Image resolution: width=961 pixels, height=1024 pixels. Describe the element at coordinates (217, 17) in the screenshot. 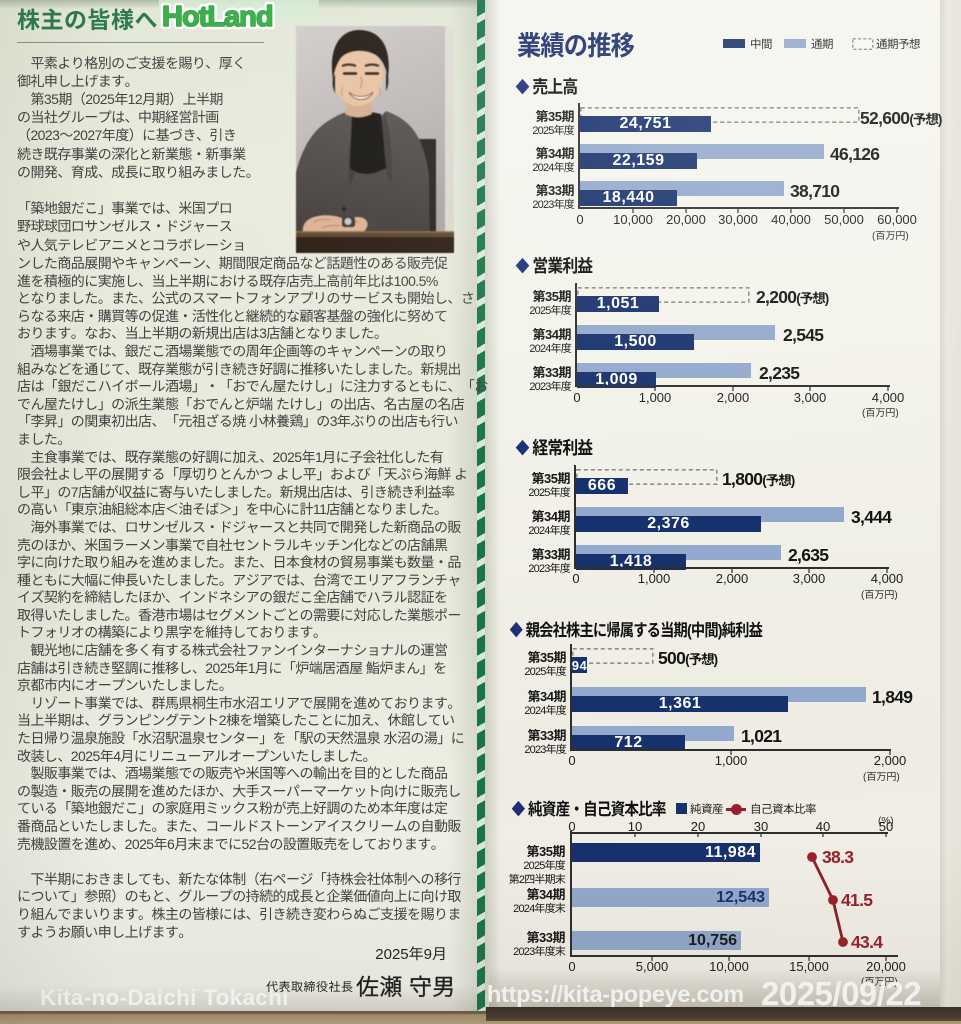

I see `svg-text: HotLand` at that location.